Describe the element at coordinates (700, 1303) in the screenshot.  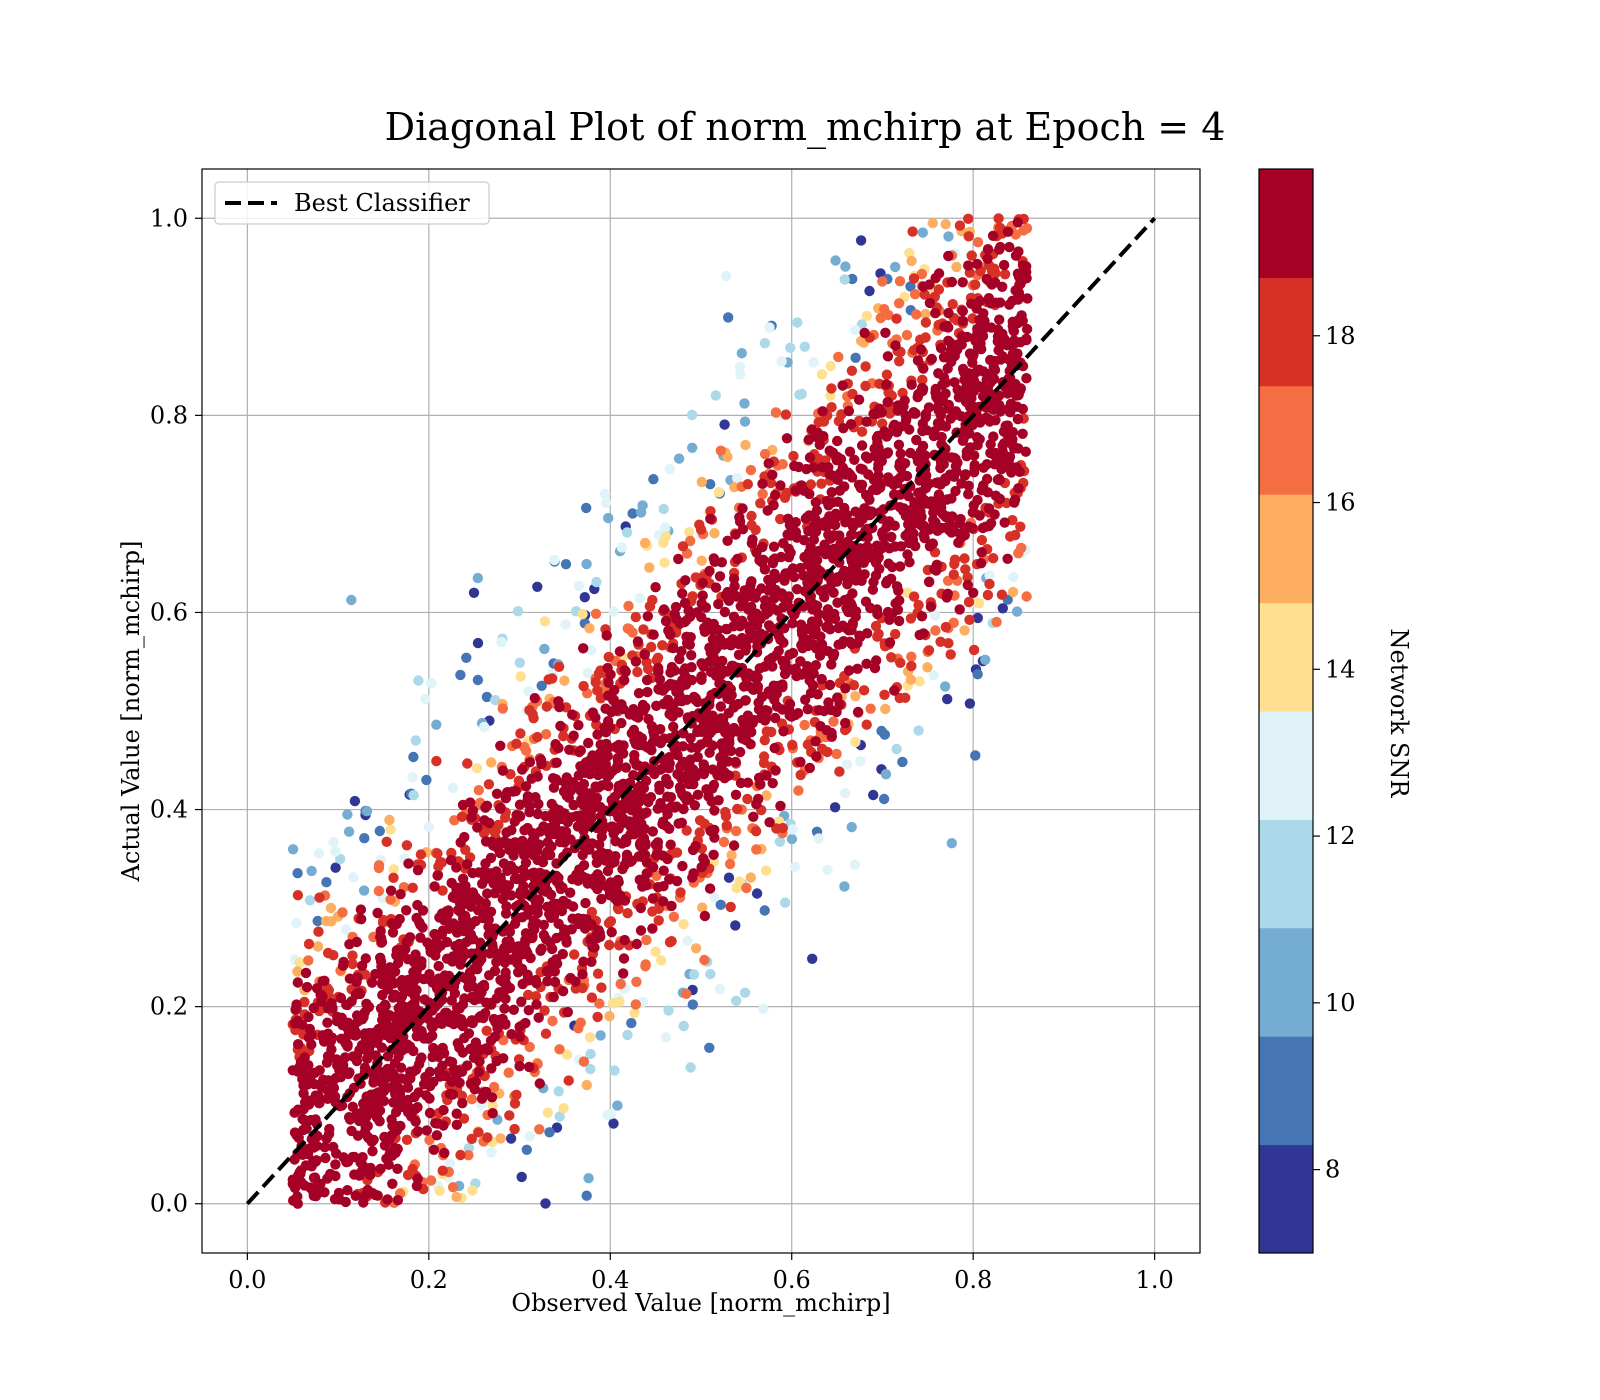
I see `x-axis-label: Observed Value [norm_mchirp]` at that location.